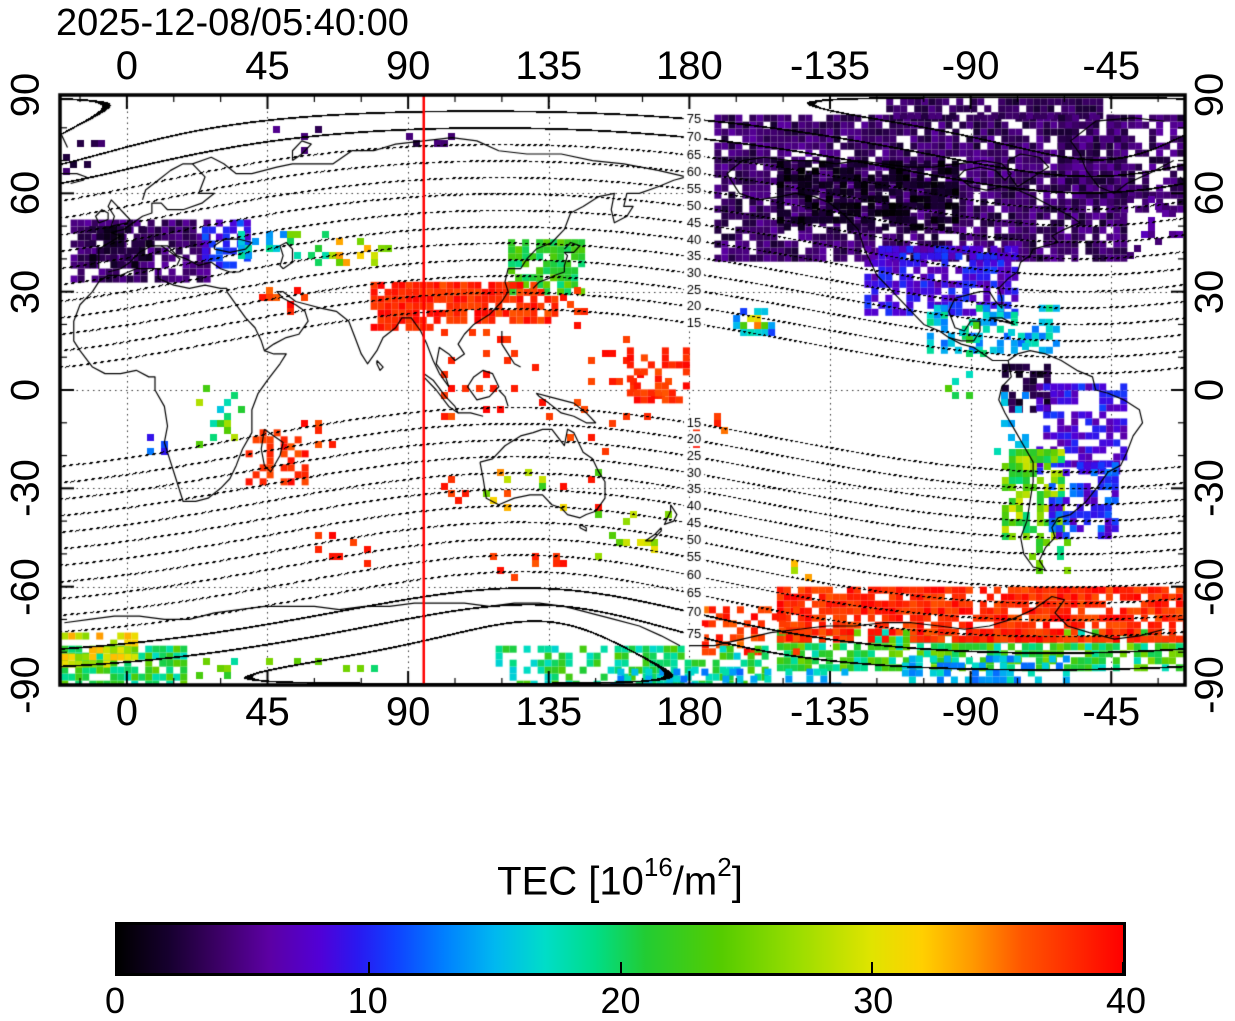 This screenshot has height=1021, width=1235. Describe the element at coordinates (830, 712) in the screenshot. I see `lon-tick-label-bottom: -135` at that location.